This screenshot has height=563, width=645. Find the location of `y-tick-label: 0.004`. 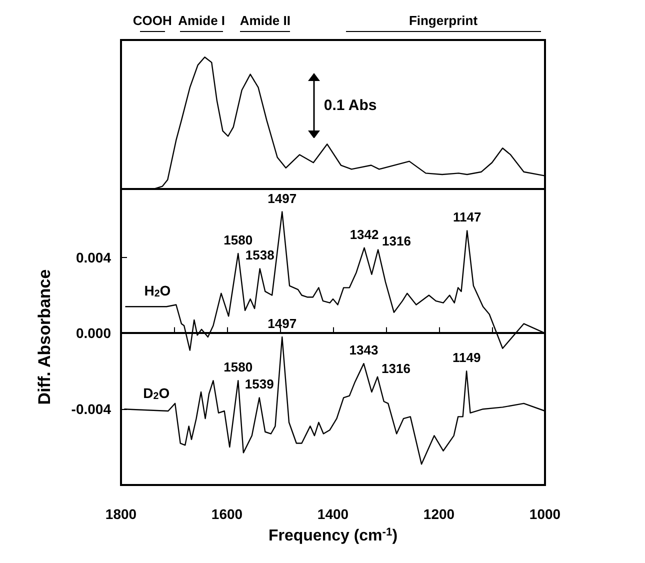

y-tick-label: 0.004 is located at coordinates (94, 257).